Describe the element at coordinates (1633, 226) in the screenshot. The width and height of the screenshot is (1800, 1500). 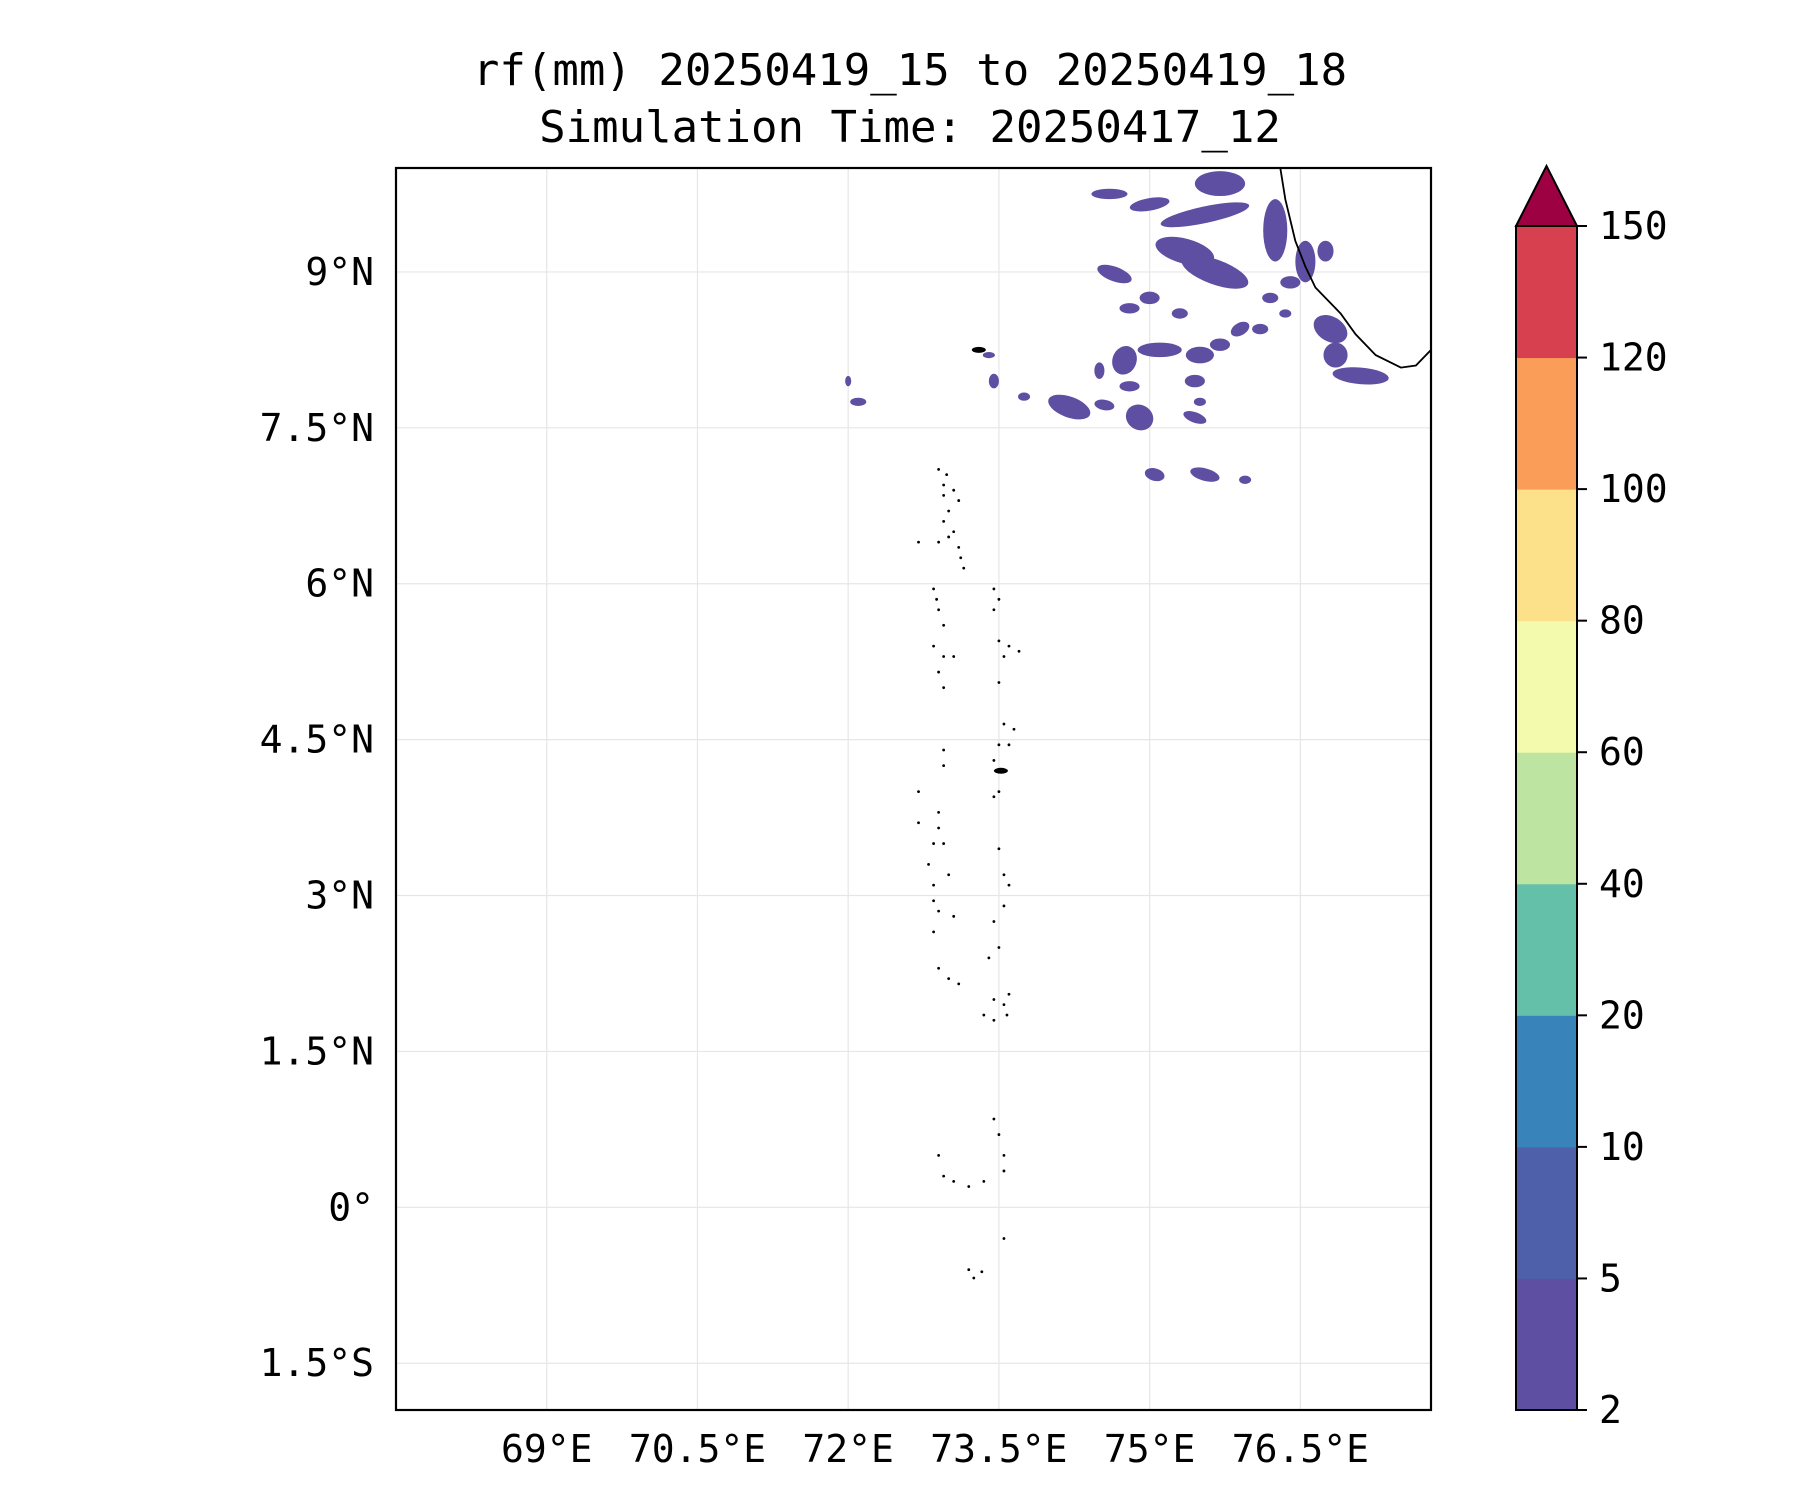
I see `colorbar-tick-label: 150` at that location.